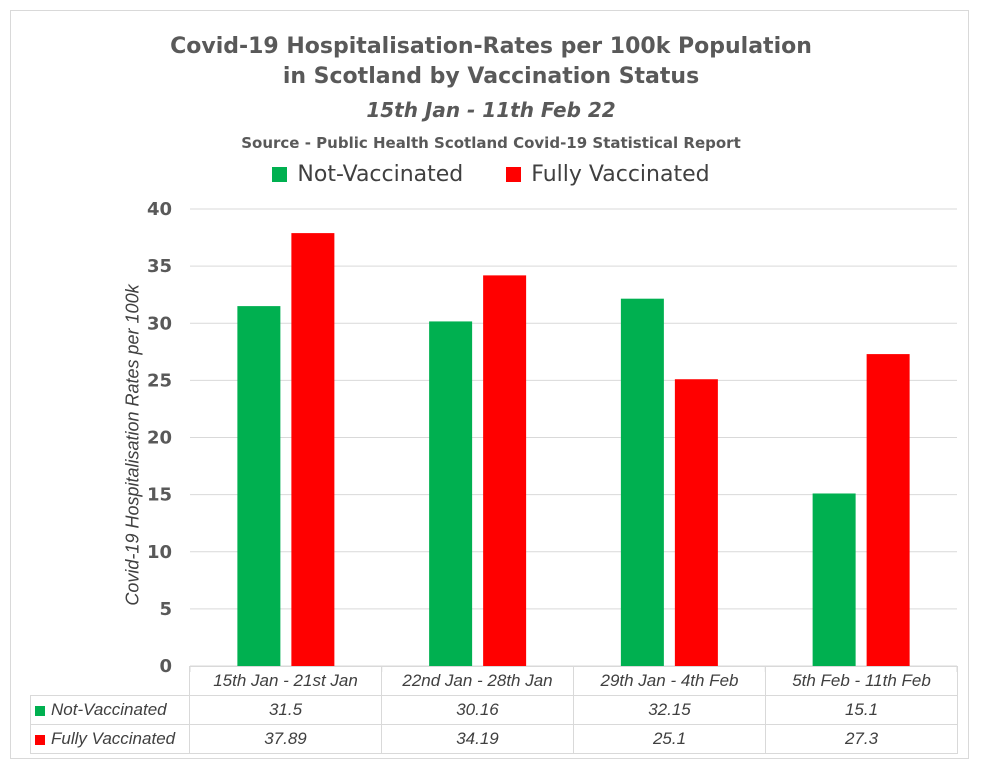  What do you see at coordinates (110, 681) in the screenshot?
I see `data-table-corner` at bounding box center [110, 681].